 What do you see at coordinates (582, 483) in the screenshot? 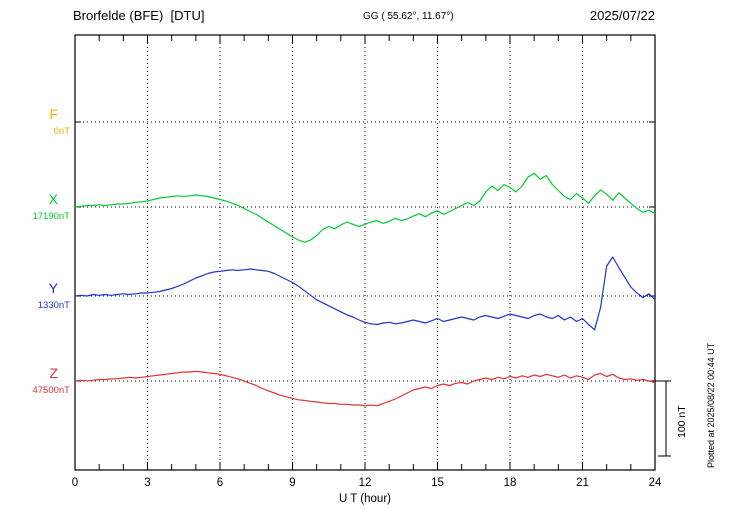
I see `x-tick-21: 21` at bounding box center [582, 483].